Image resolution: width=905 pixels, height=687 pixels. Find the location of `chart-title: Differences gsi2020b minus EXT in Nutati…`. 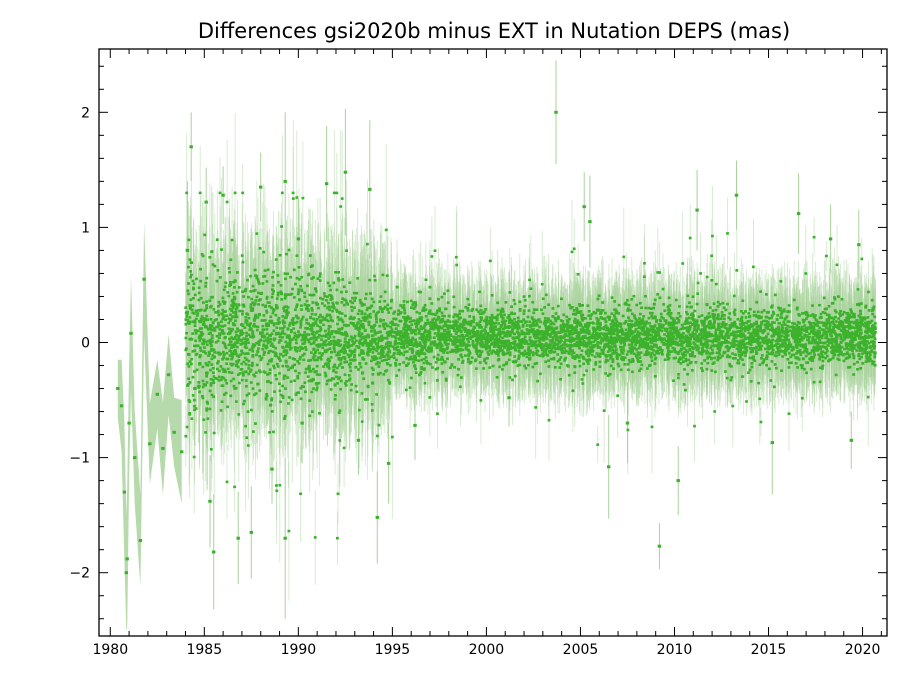

chart-title: Differences gsi2020b minus EXT in Nutati… is located at coordinates (494, 31).